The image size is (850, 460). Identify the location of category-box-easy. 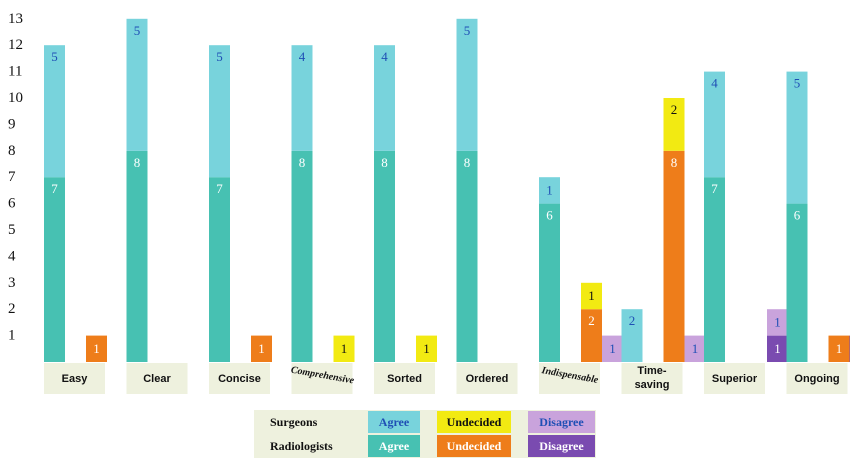
(74, 378).